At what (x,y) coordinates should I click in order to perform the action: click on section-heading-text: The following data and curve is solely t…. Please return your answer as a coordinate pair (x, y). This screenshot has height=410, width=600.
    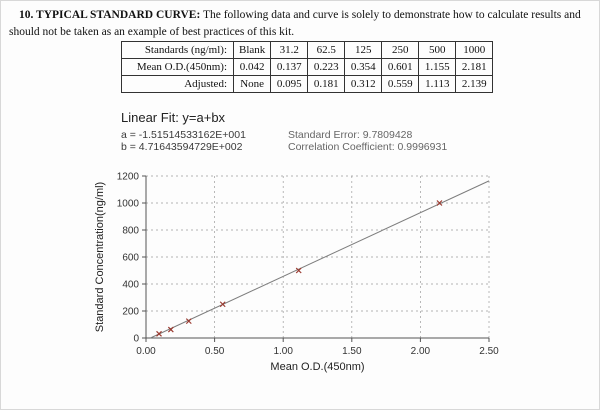
    Looking at the image, I should click on (295, 24).